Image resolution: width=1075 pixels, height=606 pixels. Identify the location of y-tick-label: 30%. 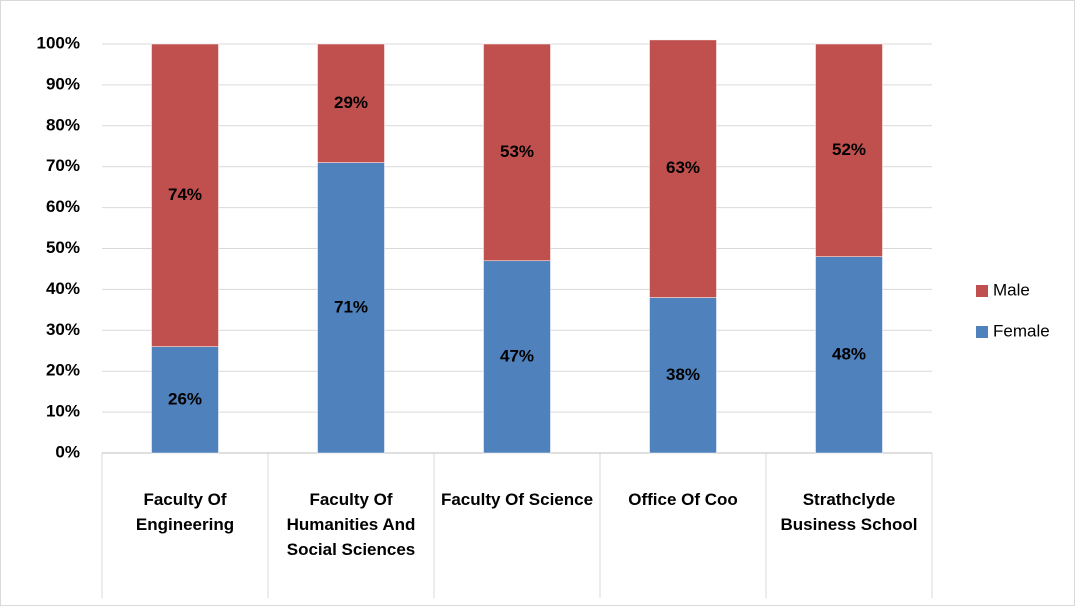
(63, 329).